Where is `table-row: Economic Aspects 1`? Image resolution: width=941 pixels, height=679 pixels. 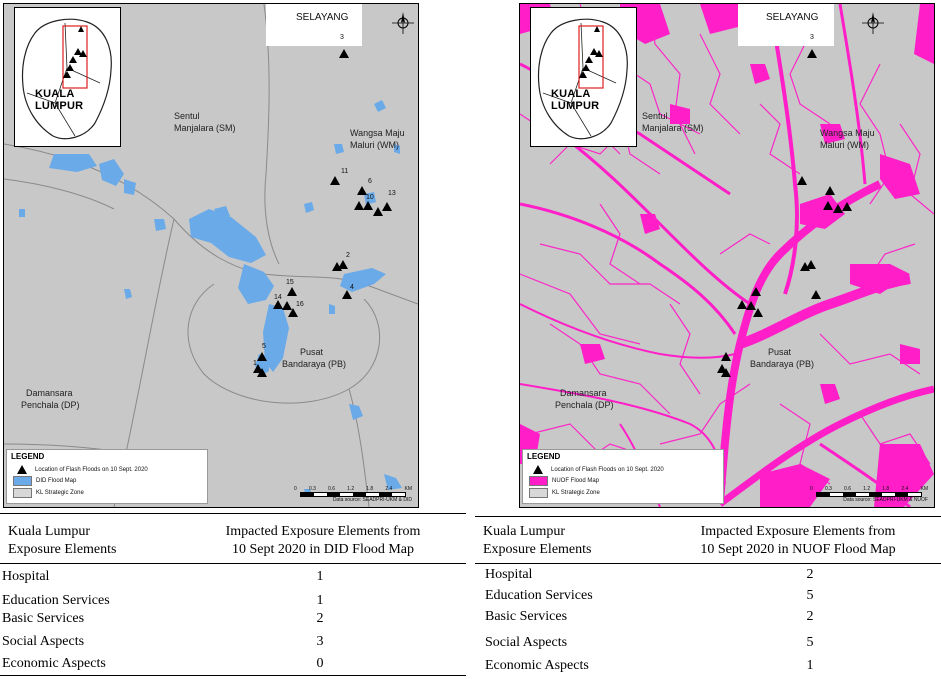
table-row: Economic Aspects 1 is located at coordinates (708, 668).